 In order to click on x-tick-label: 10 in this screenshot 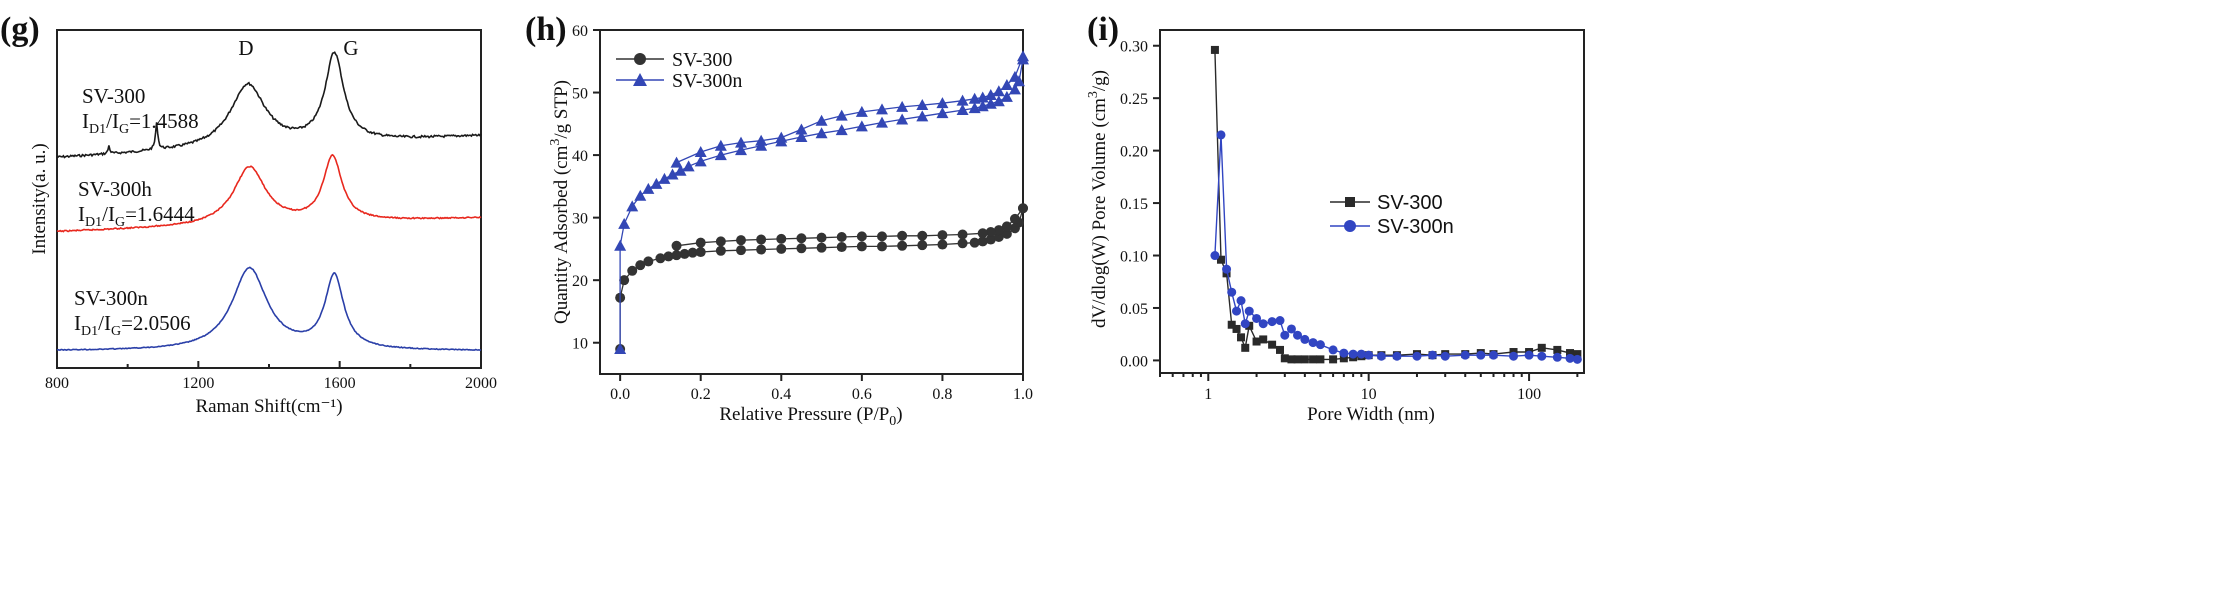, I will do `click(1369, 394)`.